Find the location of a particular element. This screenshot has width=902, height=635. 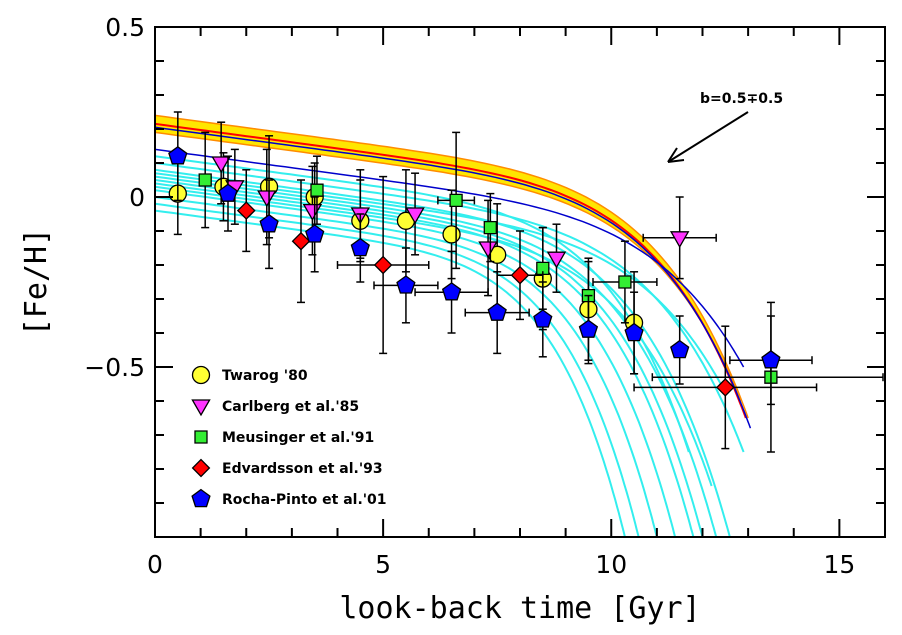

legend-label-4: Edvardsson et al.'93 is located at coordinates (302, 469).